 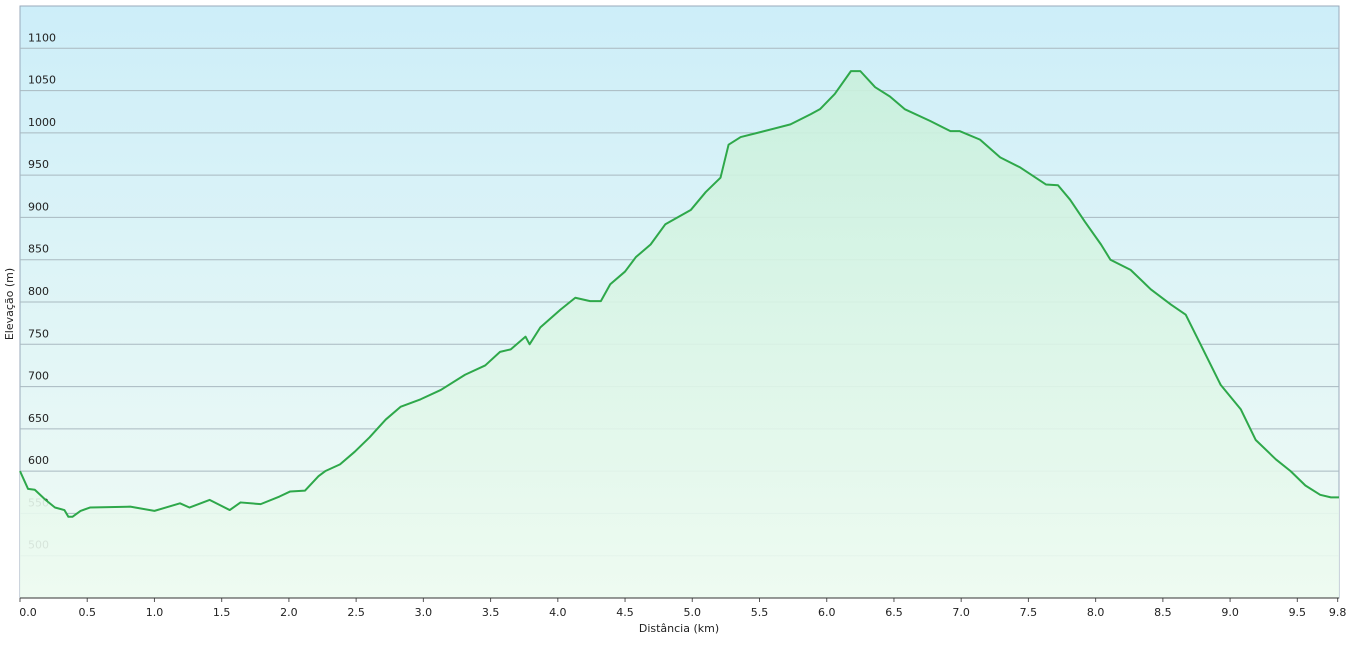 I want to click on x-tick-label: 9.8, so click(x=1338, y=612).